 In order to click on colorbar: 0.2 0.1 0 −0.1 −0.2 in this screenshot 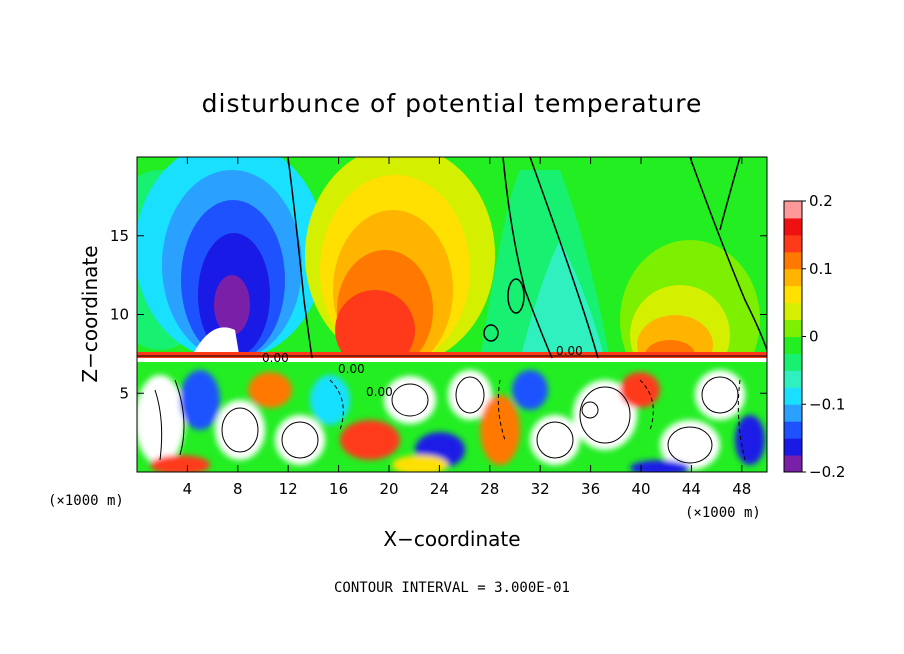, I will do `click(814, 336)`.